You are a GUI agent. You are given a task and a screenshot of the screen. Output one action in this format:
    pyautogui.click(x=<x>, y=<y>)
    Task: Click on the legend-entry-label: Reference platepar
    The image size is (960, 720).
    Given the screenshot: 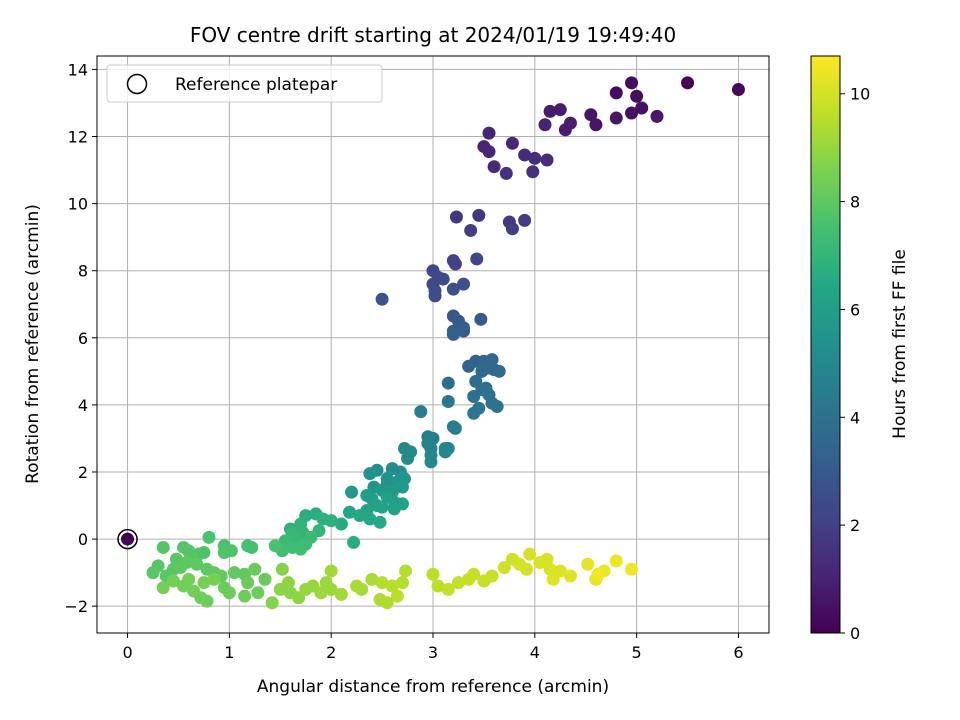 What is the action you would take?
    pyautogui.click(x=256, y=85)
    